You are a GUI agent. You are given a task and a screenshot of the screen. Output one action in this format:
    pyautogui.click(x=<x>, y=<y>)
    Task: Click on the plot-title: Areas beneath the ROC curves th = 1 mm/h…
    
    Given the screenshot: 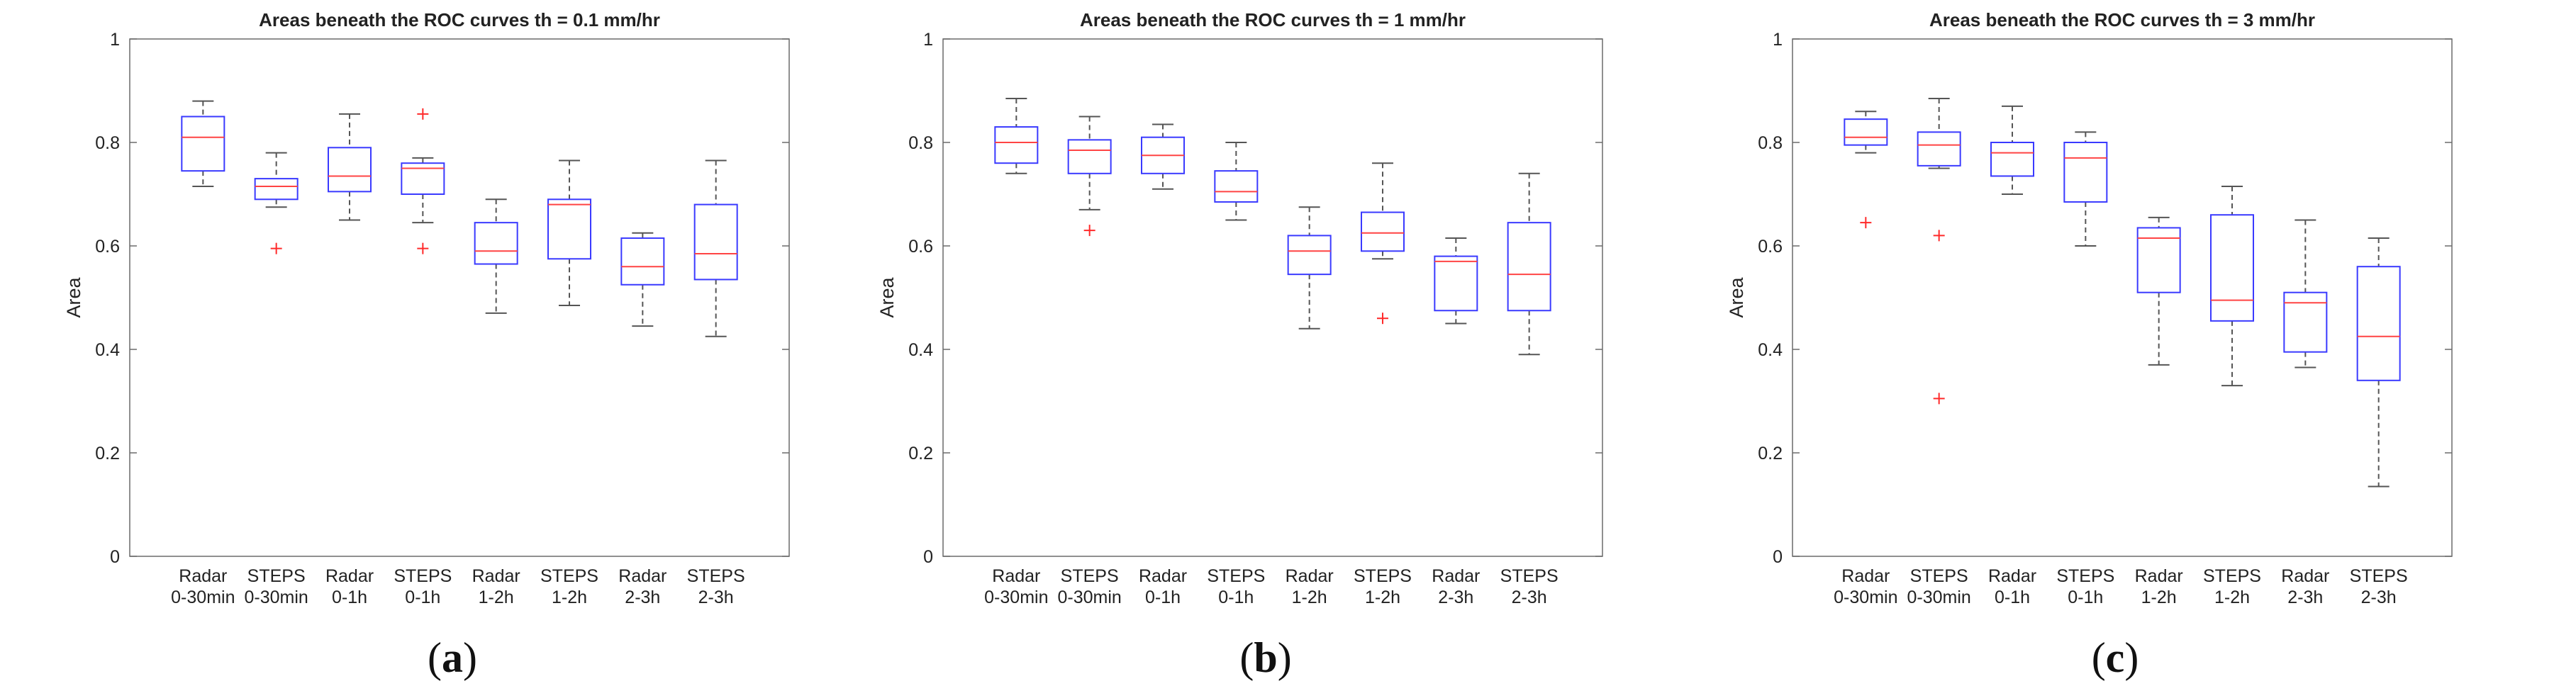 What is the action you would take?
    pyautogui.click(x=1273, y=19)
    